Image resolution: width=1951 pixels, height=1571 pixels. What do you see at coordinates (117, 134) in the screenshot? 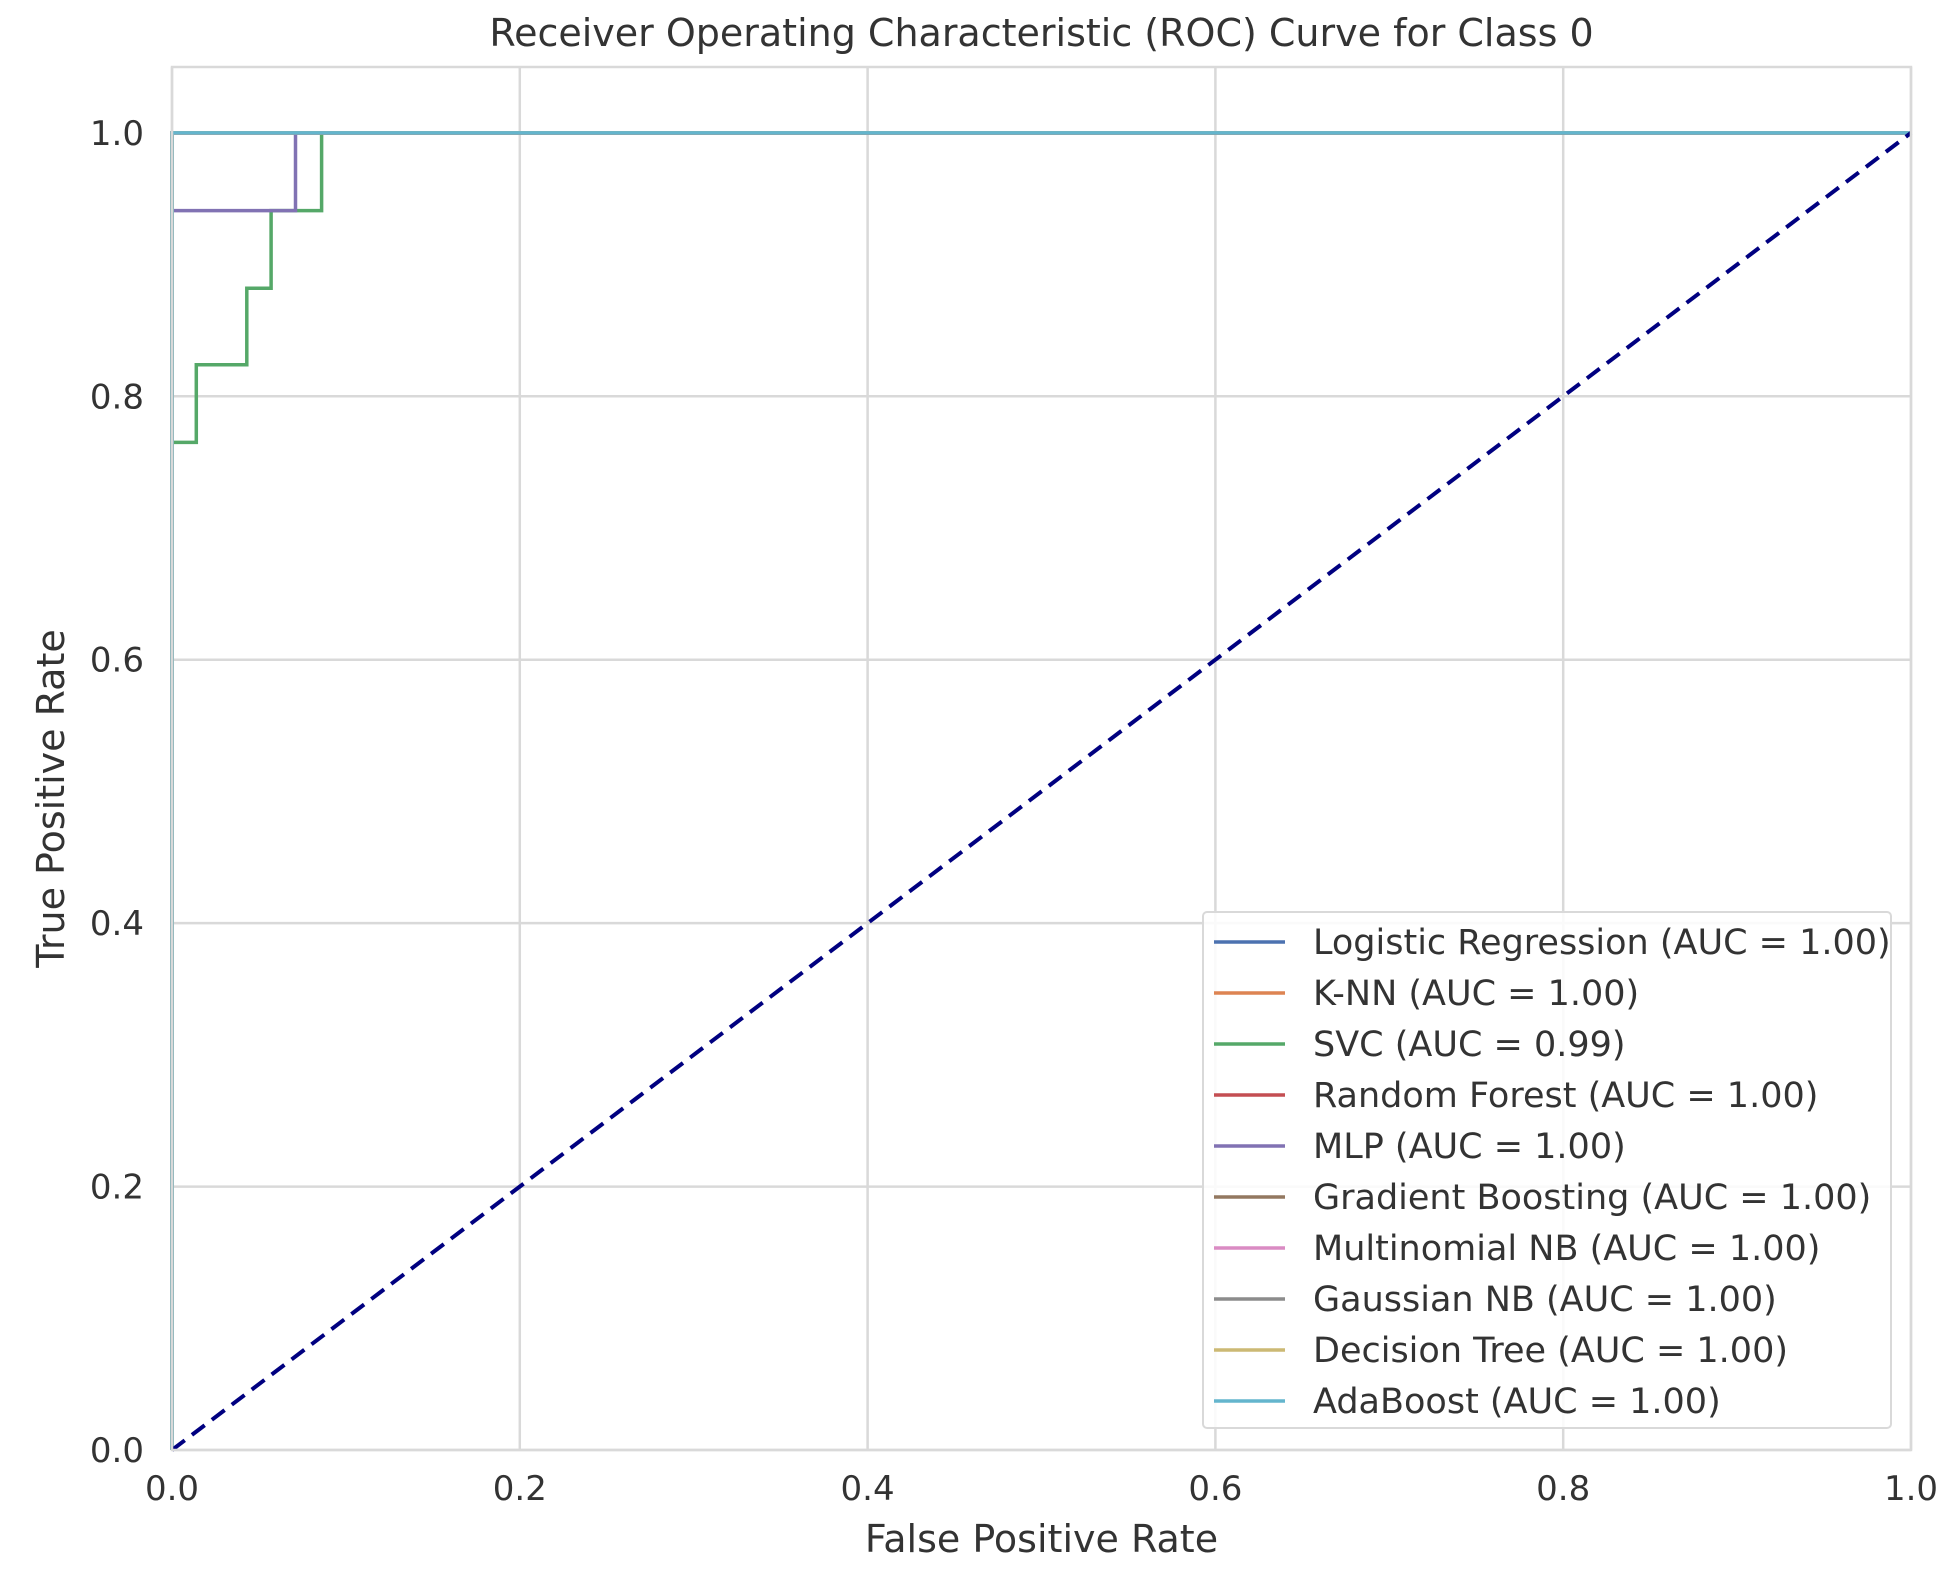
I see `y-tick-label: 1.0` at bounding box center [117, 134].